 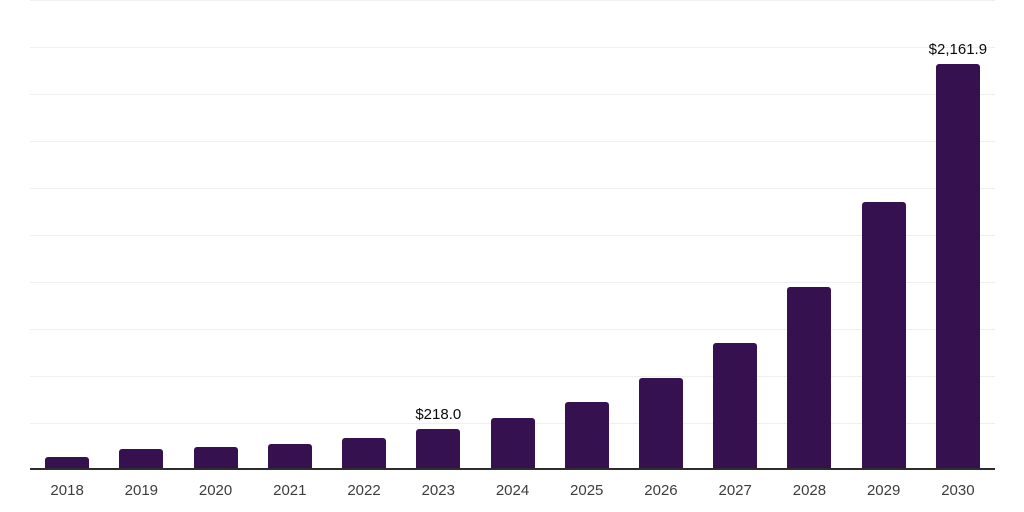 I want to click on bar-value-label-2030: $2,161.9, so click(x=958, y=49).